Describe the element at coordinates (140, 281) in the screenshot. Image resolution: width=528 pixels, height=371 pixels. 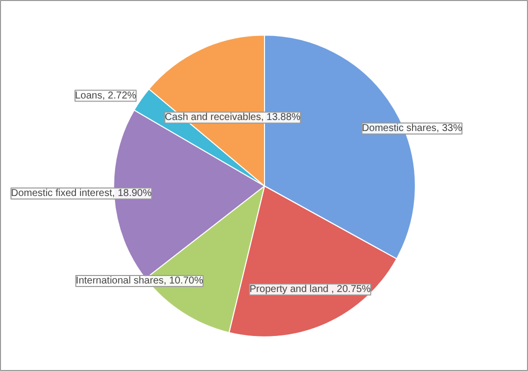
I see `slice-label: International shares, 10.70%` at that location.